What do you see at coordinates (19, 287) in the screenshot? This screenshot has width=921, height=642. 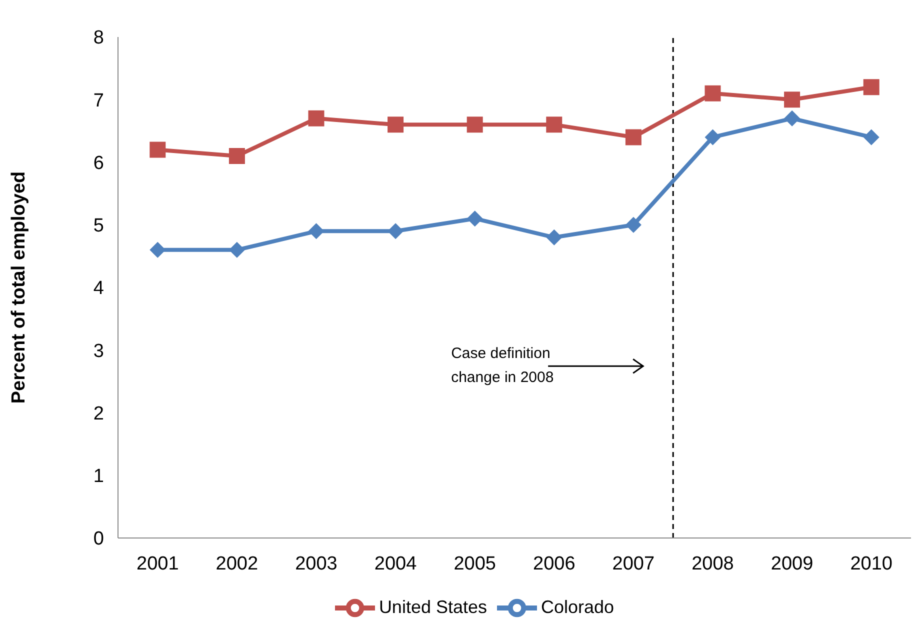 I see `y-axis-title: Percent of total employed` at bounding box center [19, 287].